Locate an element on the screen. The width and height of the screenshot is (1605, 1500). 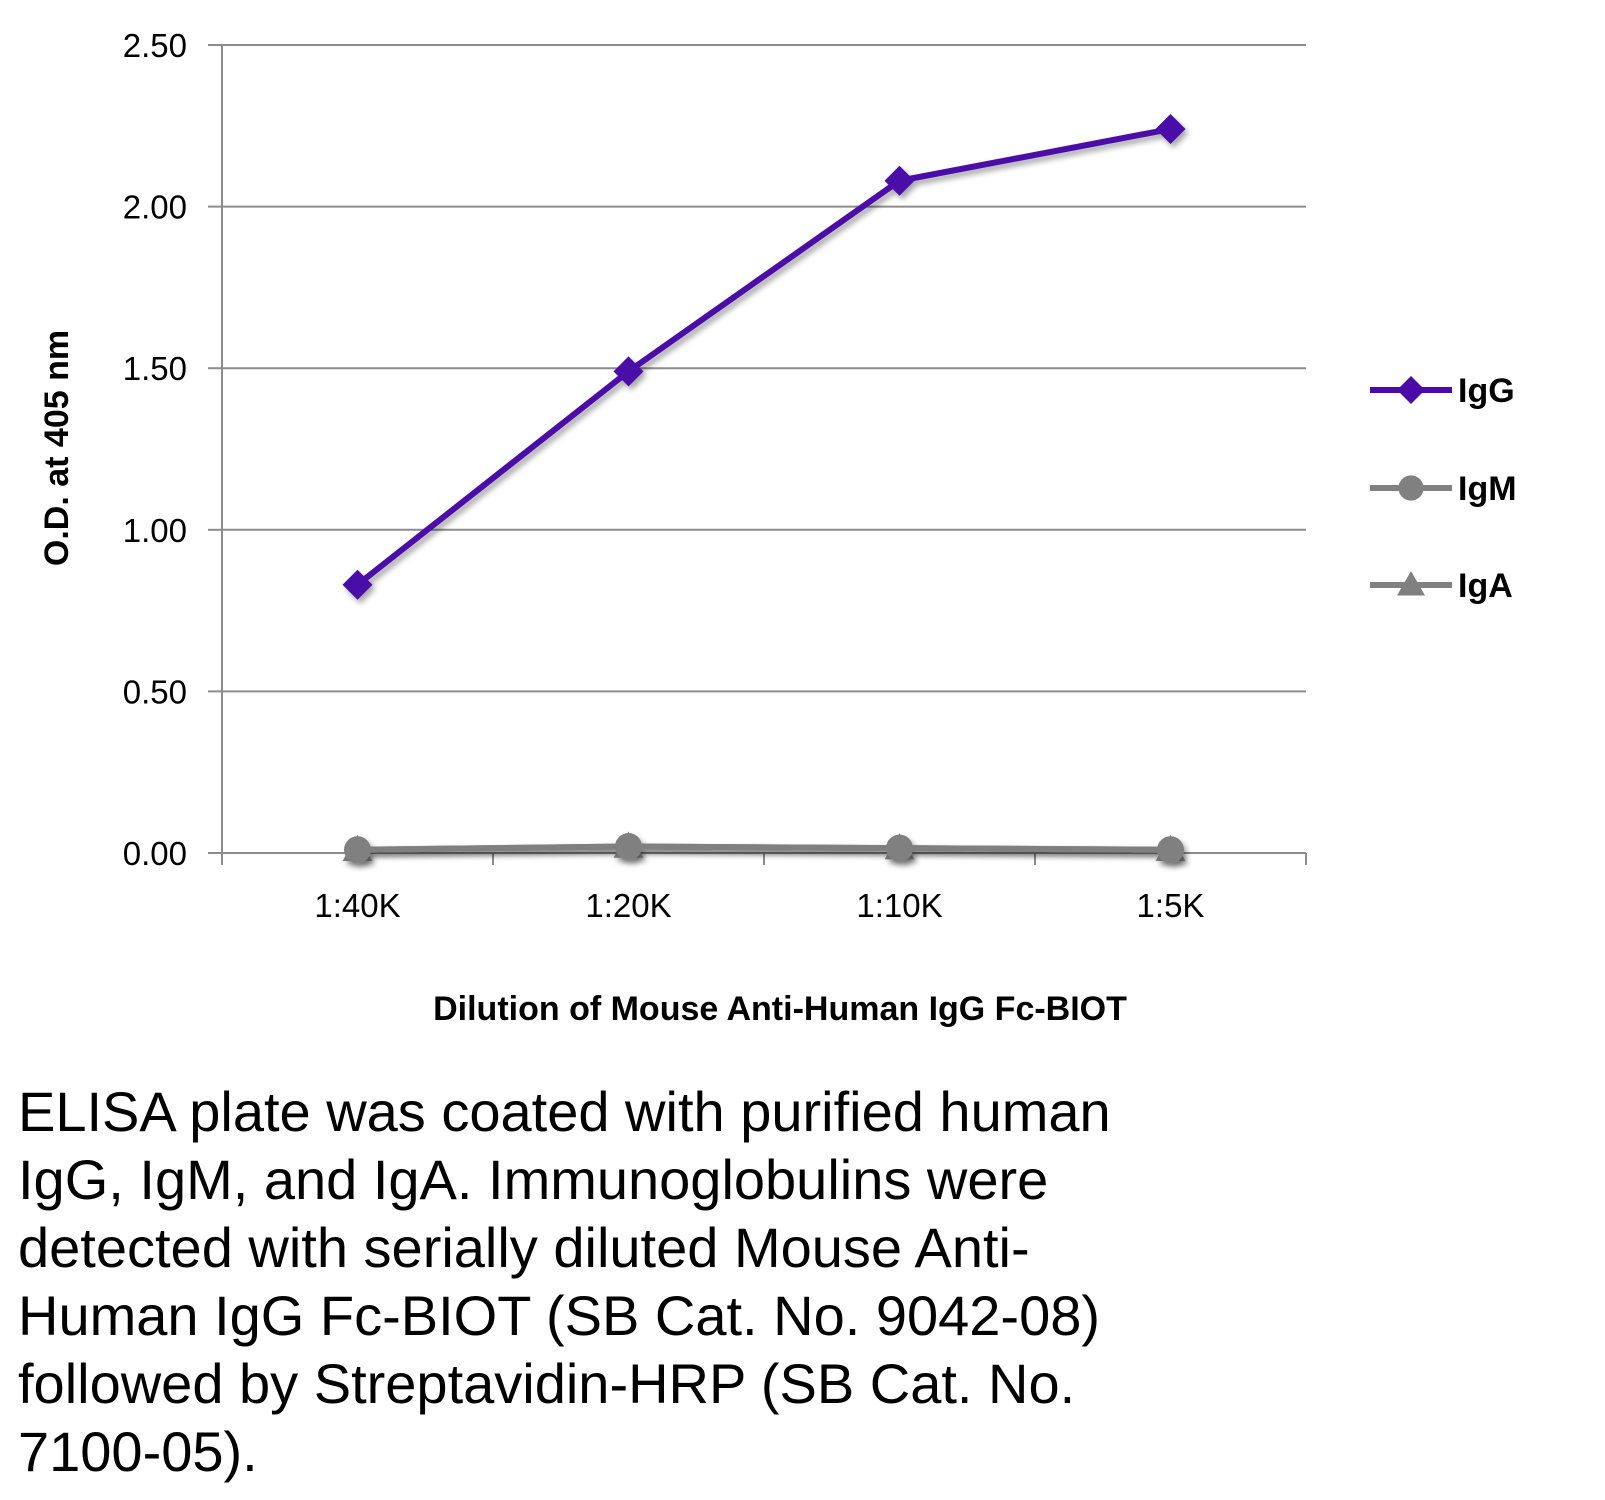
y-tick-label-0.00: 0.00 is located at coordinates (155, 853).